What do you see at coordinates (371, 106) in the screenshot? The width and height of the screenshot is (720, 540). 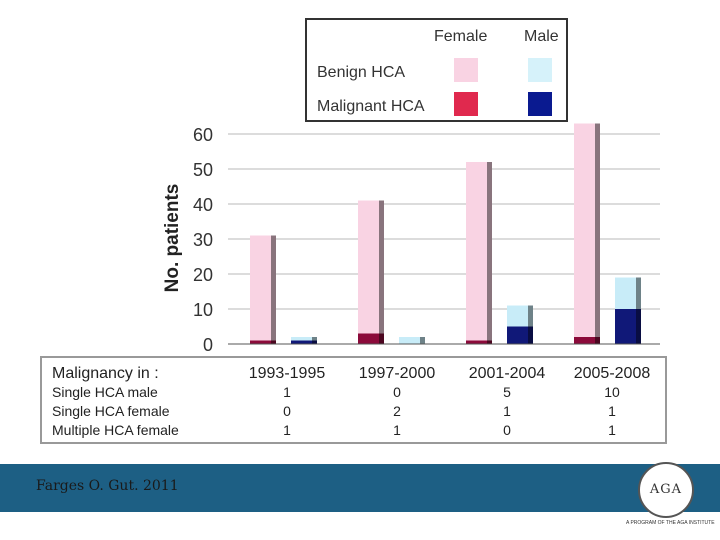 I see `legend-malignant-label: Malignant HCA` at bounding box center [371, 106].